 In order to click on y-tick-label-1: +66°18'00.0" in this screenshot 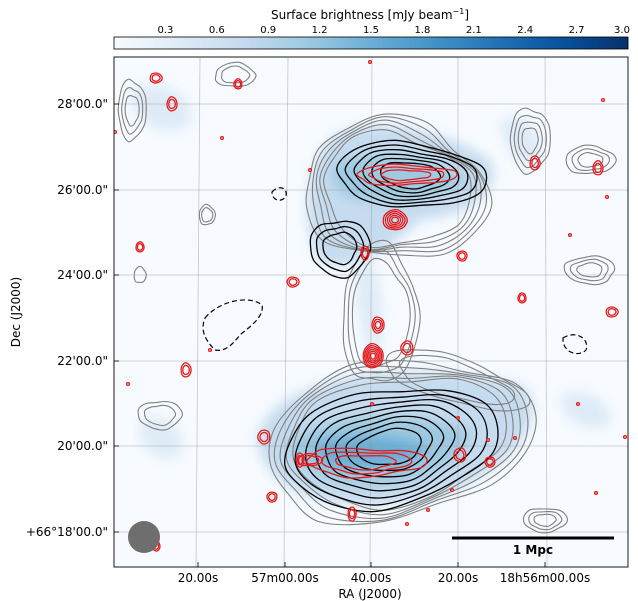, I will do `click(67, 532)`.